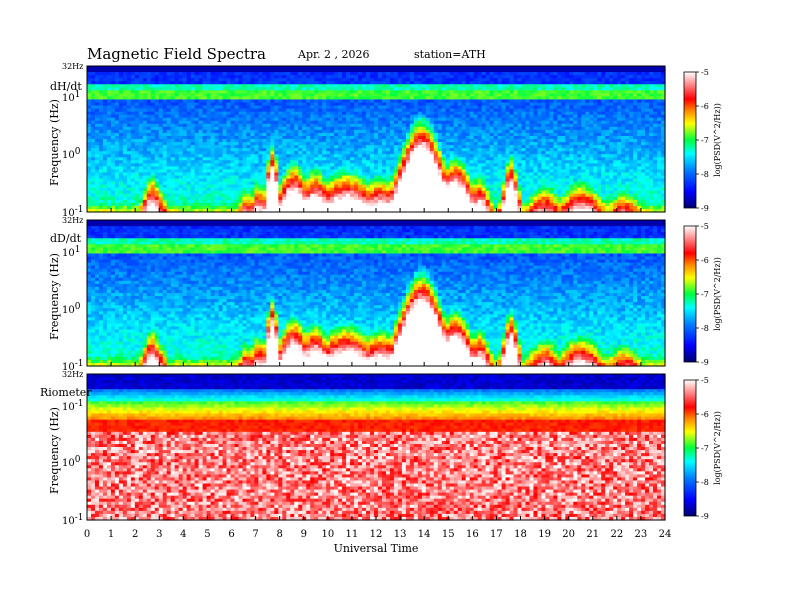  What do you see at coordinates (54, 142) in the screenshot?
I see `ylabel-dh: Frequency (Hz)` at bounding box center [54, 142].